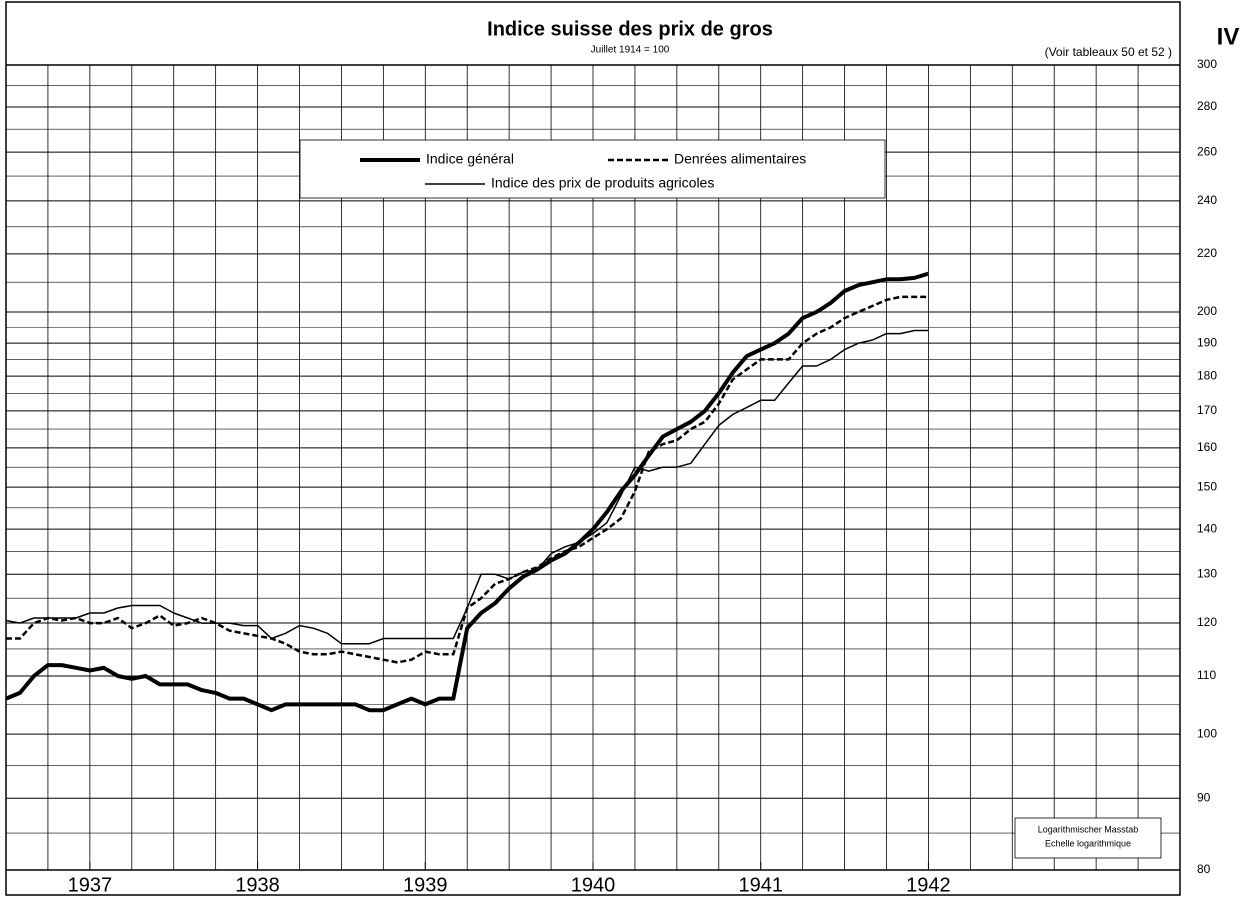 The image size is (1255, 897). Describe the element at coordinates (1207, 64) in the screenshot. I see `y-tick-label: 300` at that location.